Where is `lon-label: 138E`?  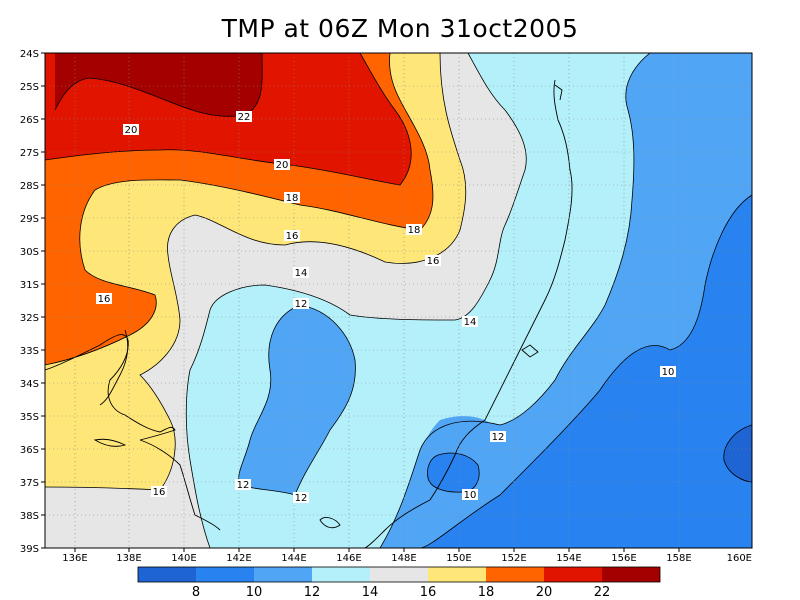
lon-label: 138E is located at coordinates (128, 558).